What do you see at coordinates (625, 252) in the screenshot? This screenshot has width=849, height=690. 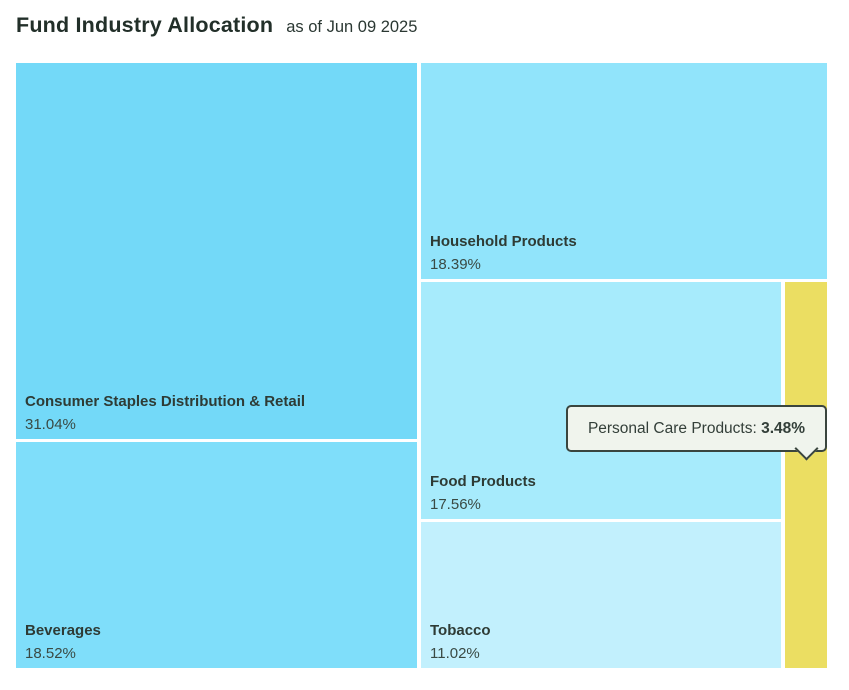 I see `tile-label: Household Products 18.39%` at bounding box center [625, 252].